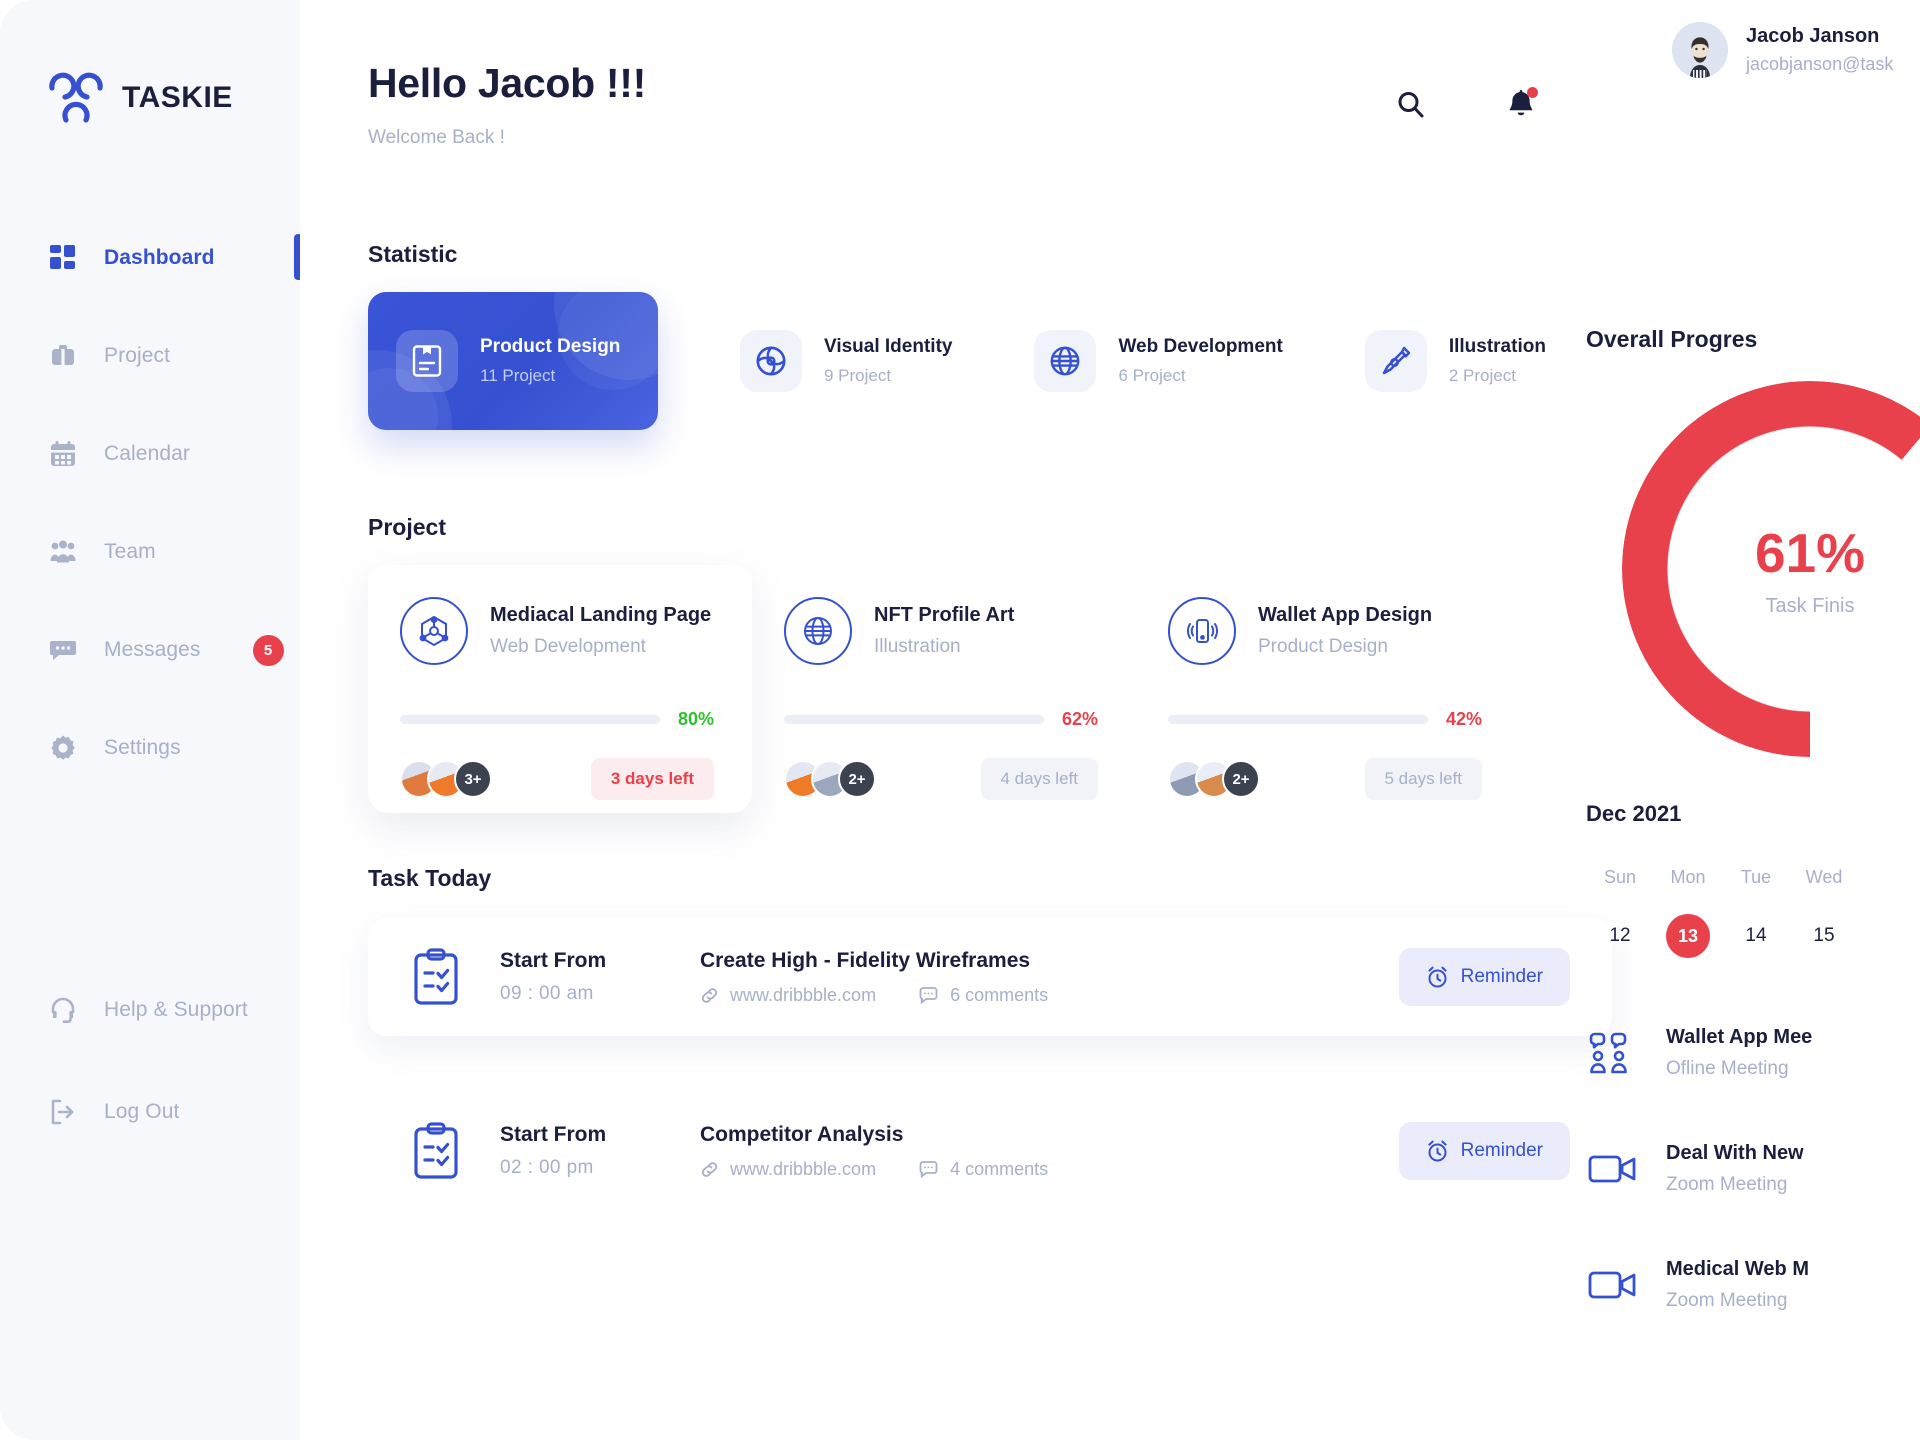 This screenshot has height=1440, width=1920. I want to click on meeting-title: Medical Web M, so click(1737, 1269).